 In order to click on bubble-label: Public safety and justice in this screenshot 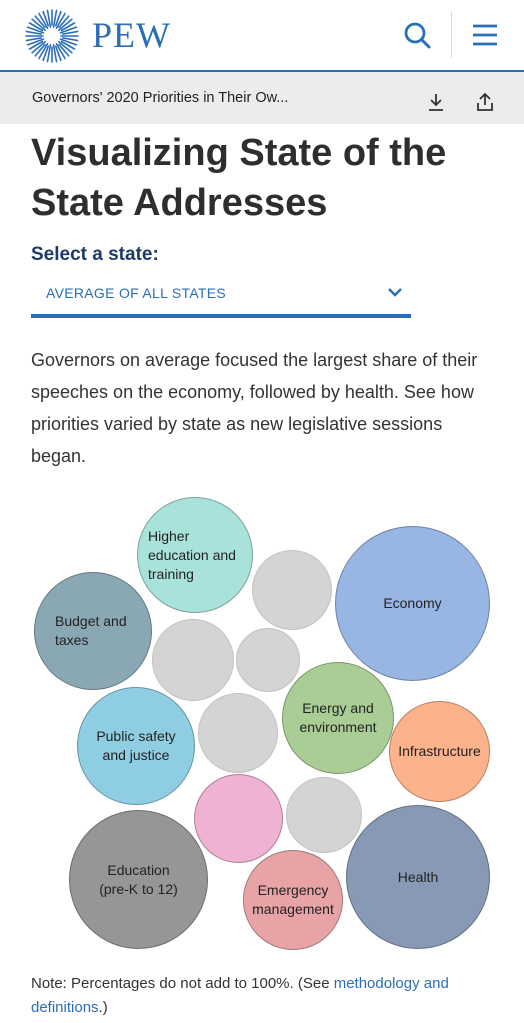, I will do `click(135, 746)`.